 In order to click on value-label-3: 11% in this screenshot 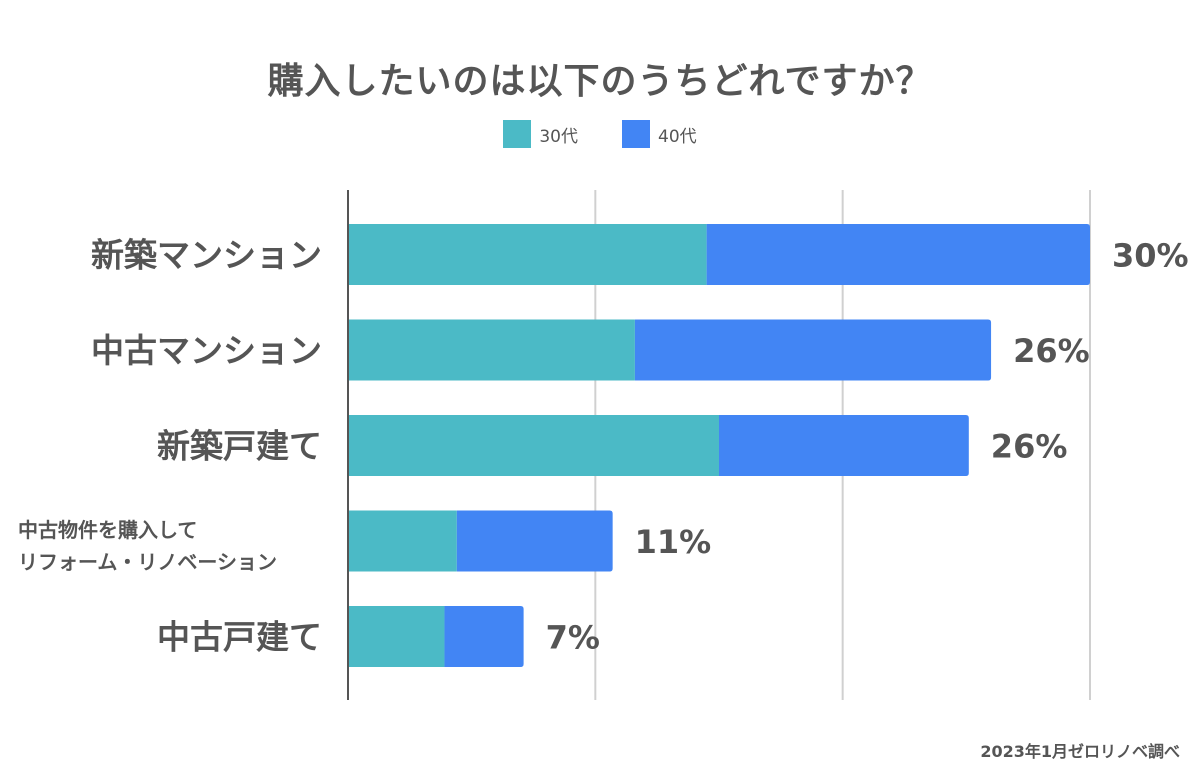, I will do `click(673, 542)`.